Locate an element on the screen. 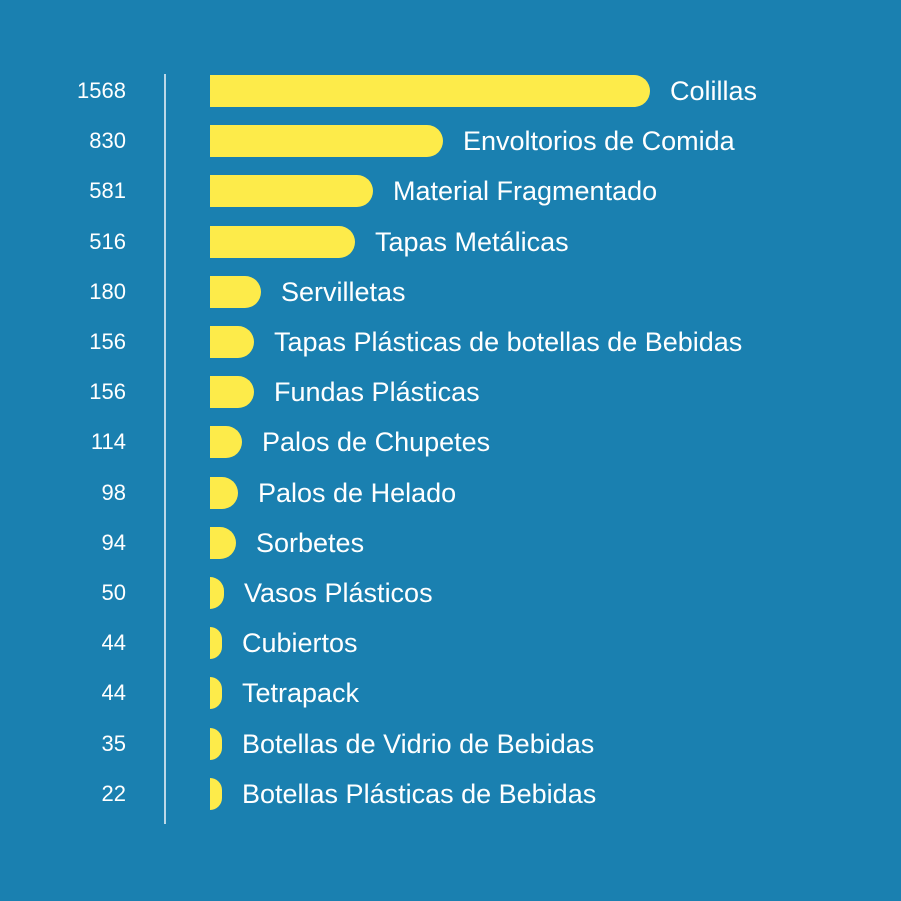 This screenshot has width=901, height=901. axis-line is located at coordinates (165, 449).